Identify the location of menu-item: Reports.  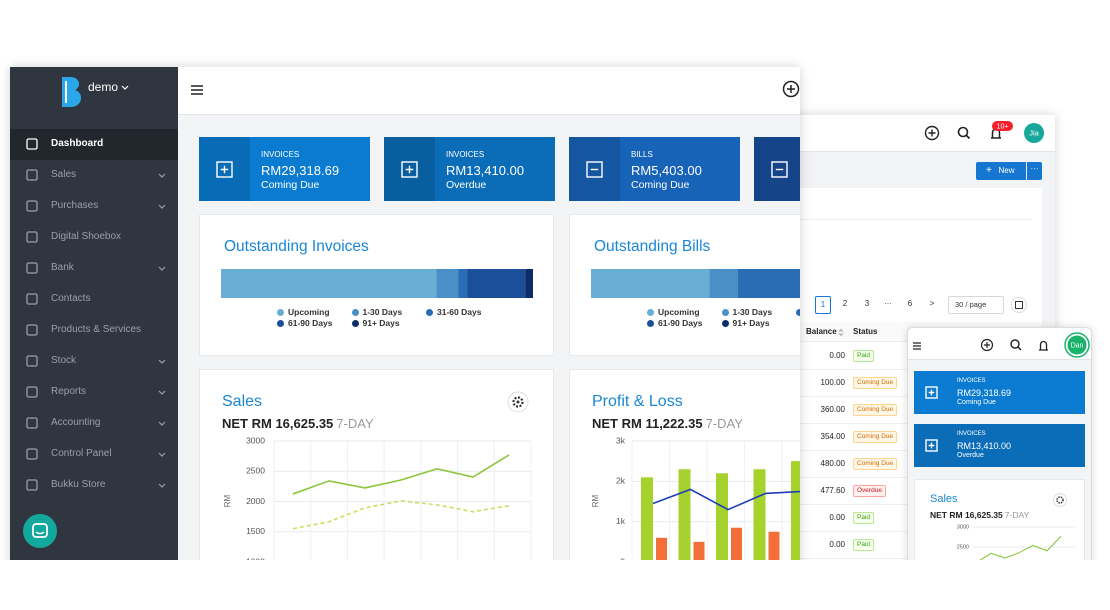
(94, 392).